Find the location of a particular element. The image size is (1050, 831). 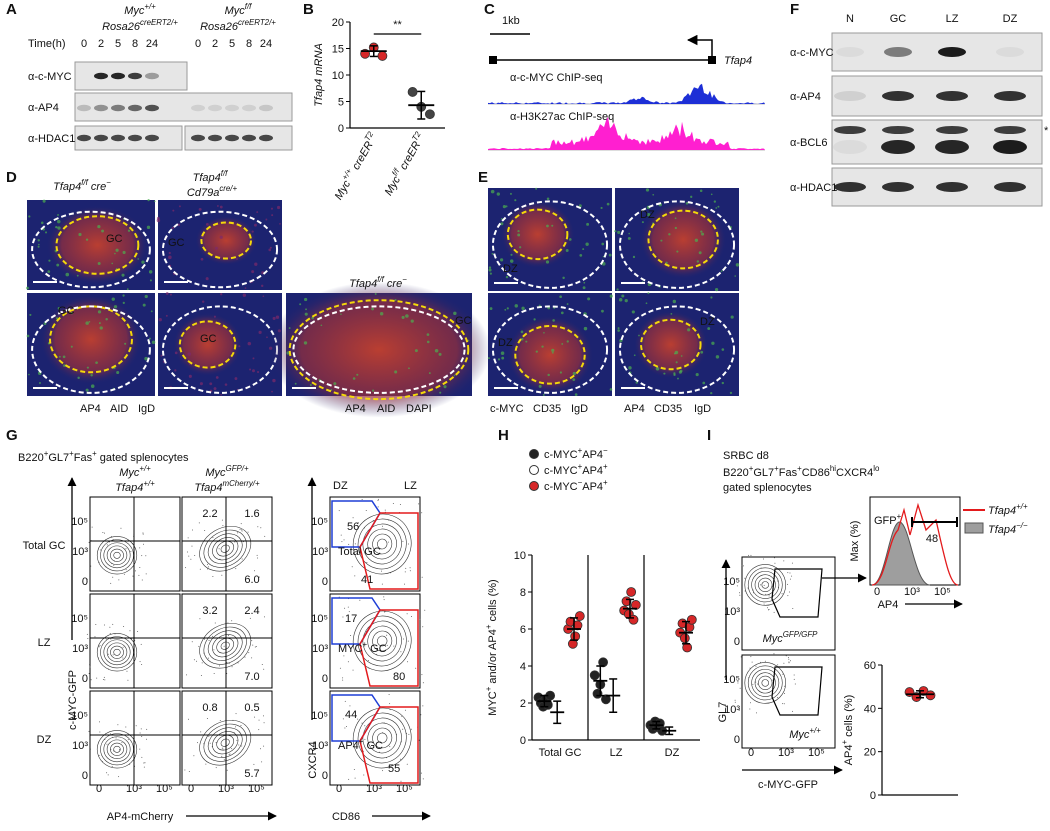

genotype: Rosa26creERT2/+ is located at coordinates (238, 25).